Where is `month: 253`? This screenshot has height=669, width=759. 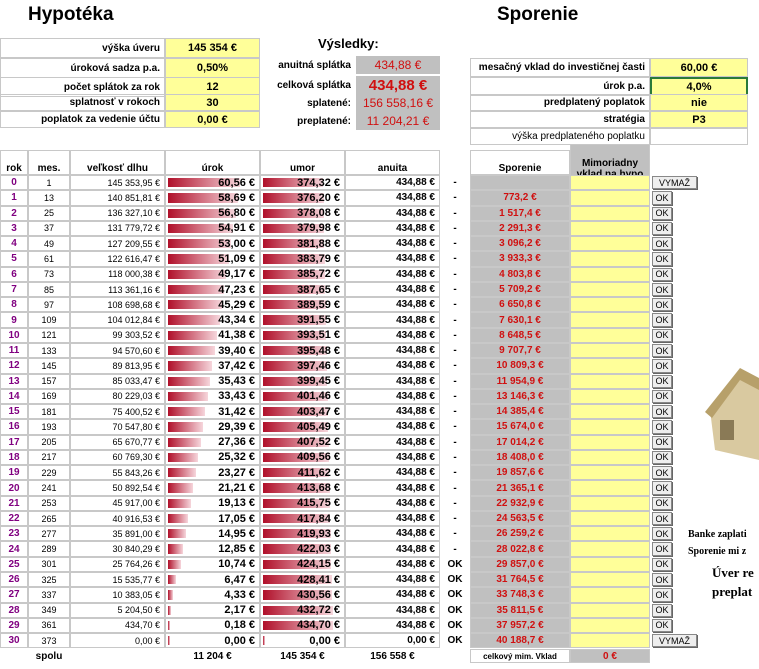 month: 253 is located at coordinates (49, 503).